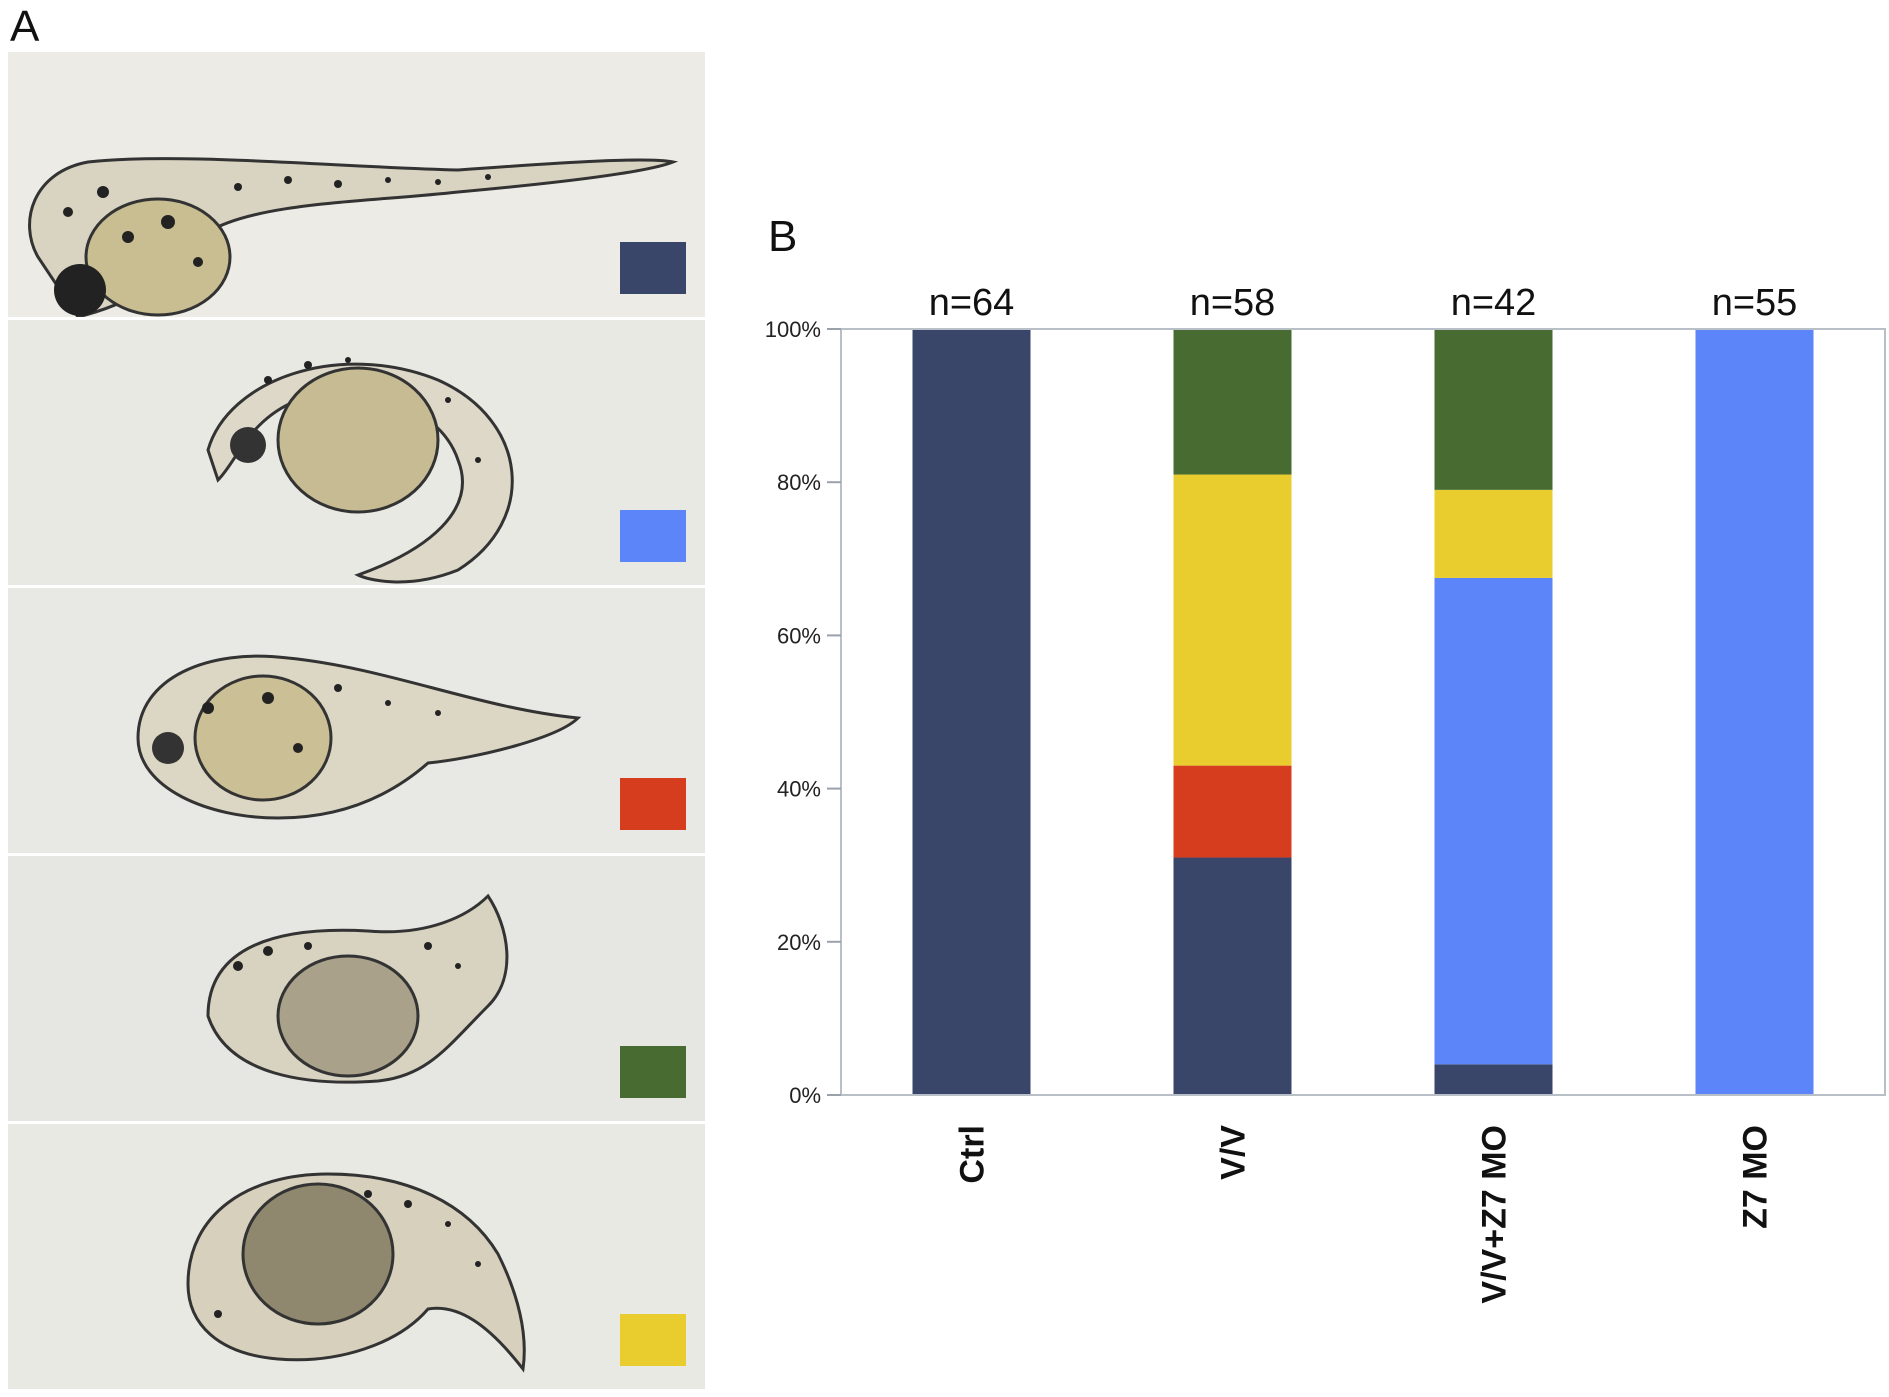 This screenshot has width=1889, height=1397. Describe the element at coordinates (805, 1095) in the screenshot. I see `y-tick-label: 0%` at that location.